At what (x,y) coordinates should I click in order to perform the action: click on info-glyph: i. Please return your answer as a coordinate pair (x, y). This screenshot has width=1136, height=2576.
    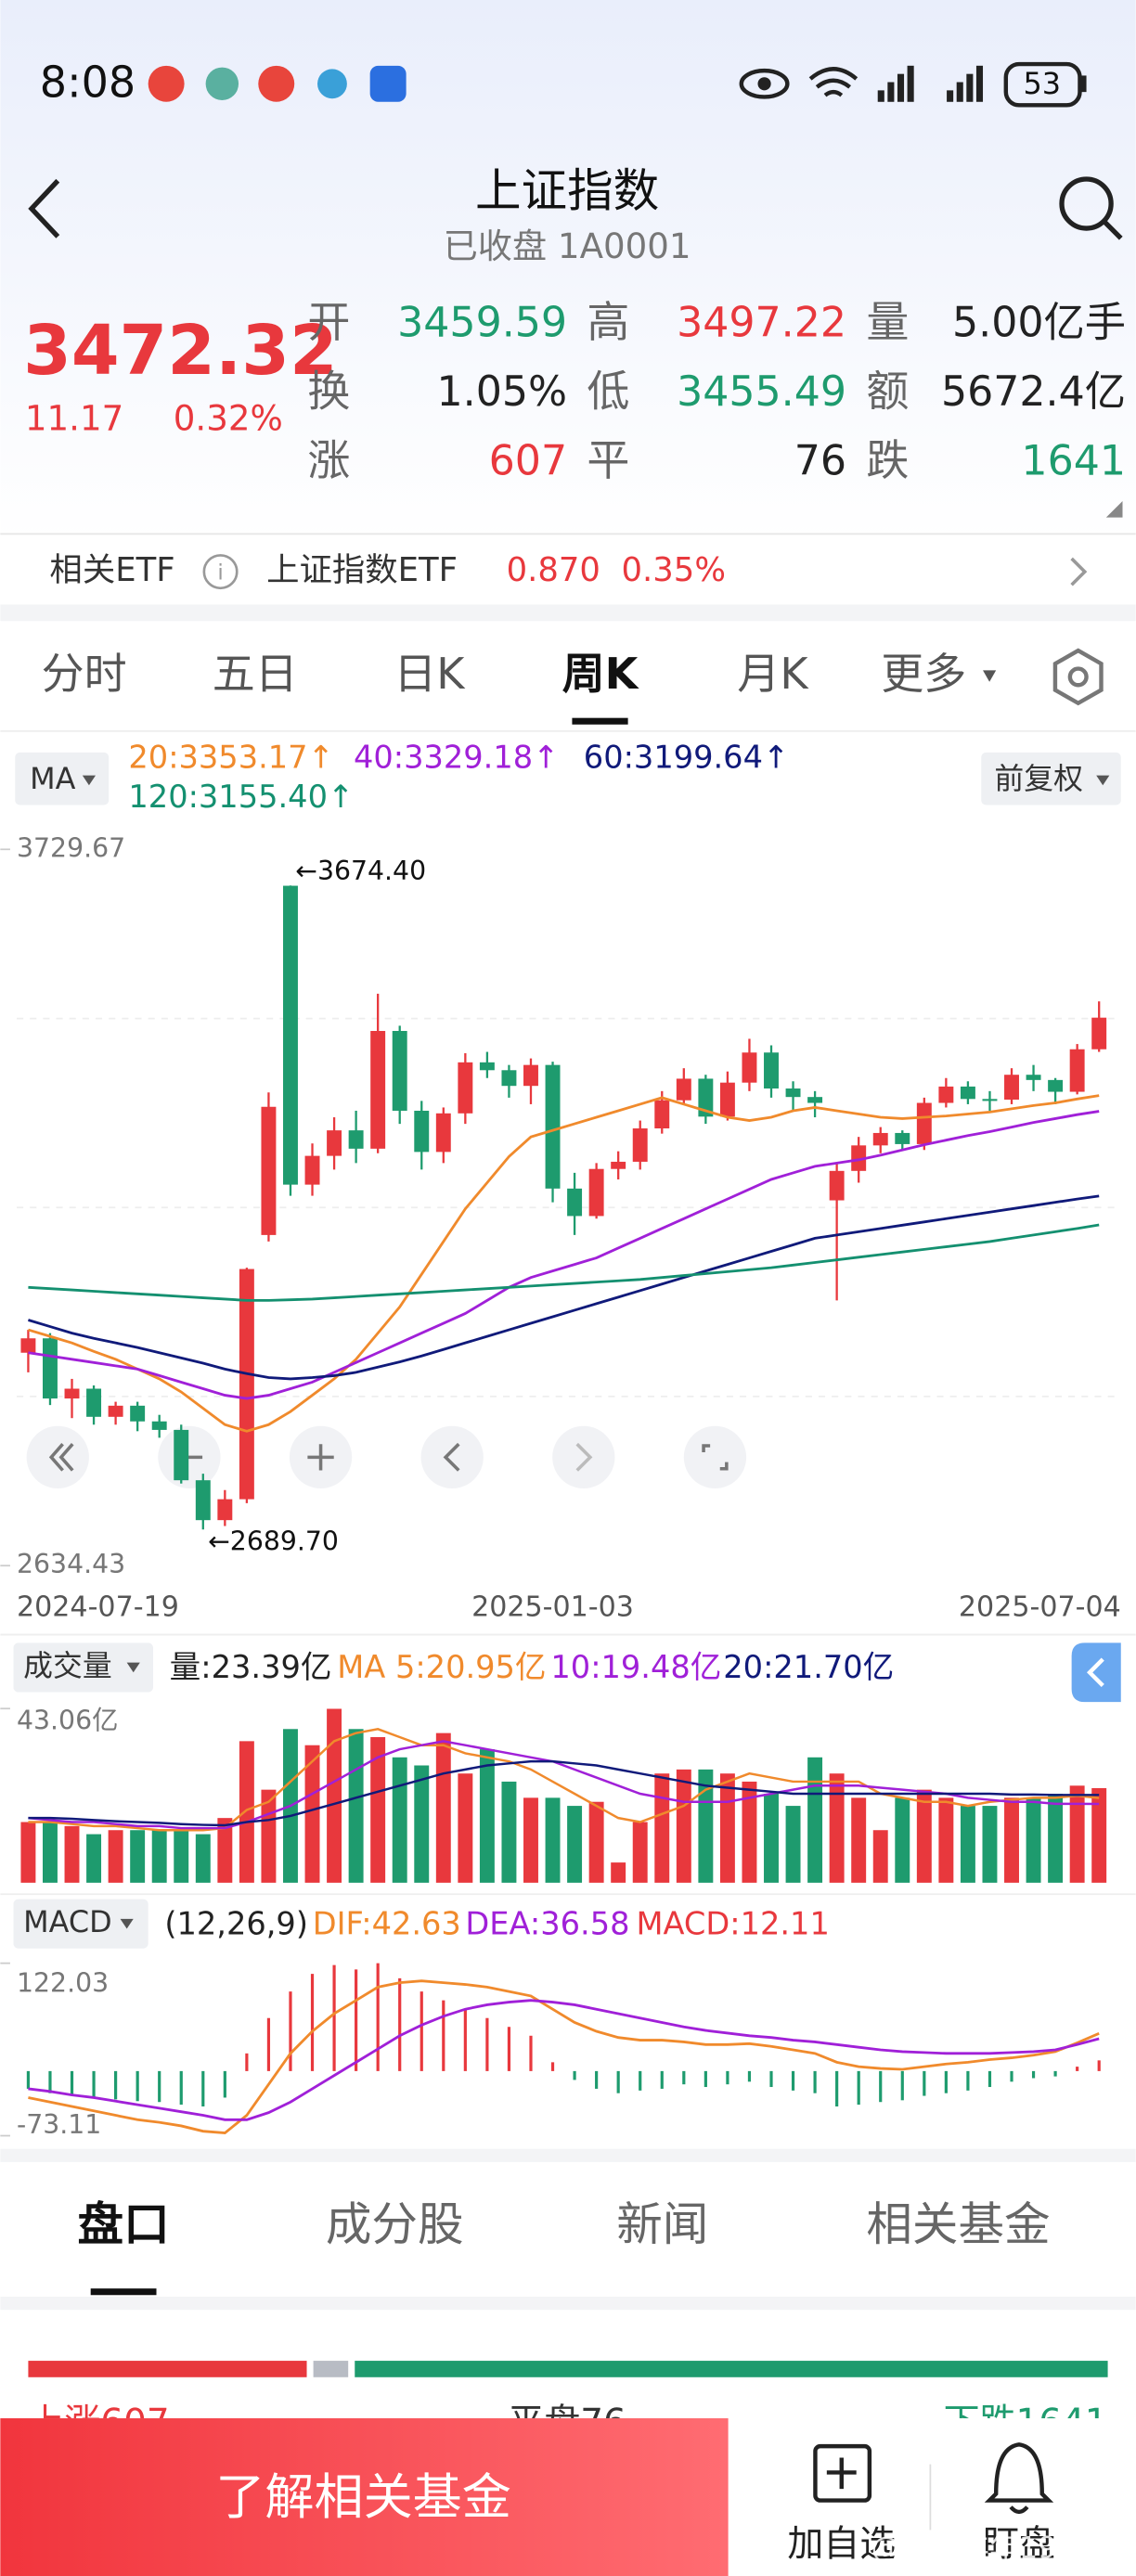
    Looking at the image, I should click on (220, 572).